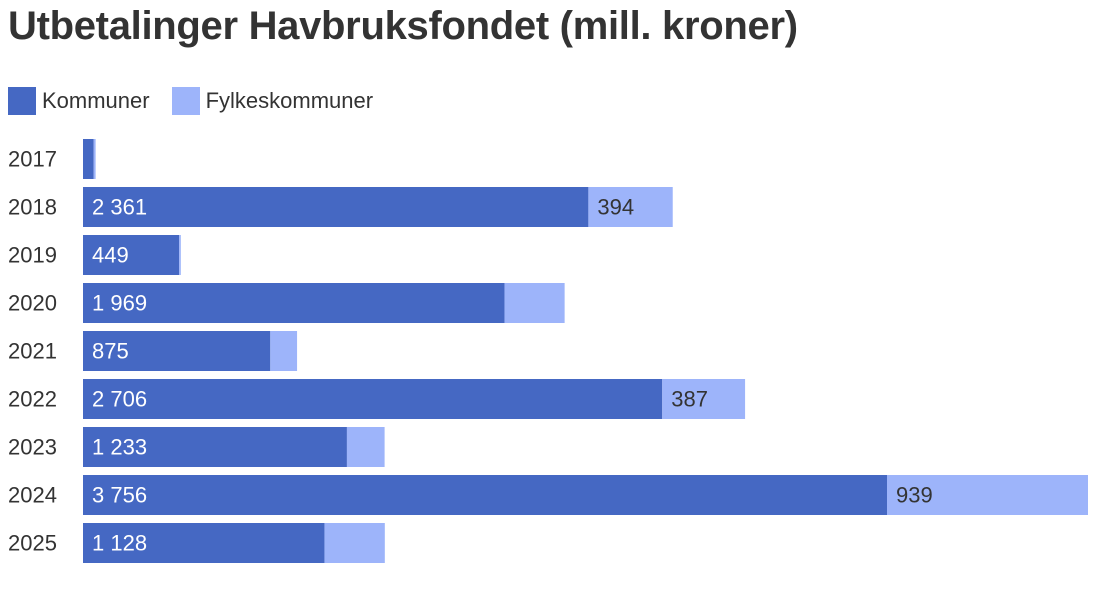  Describe the element at coordinates (689, 399) in the screenshot. I see `data-label-fylkeskommuner: 387` at that location.